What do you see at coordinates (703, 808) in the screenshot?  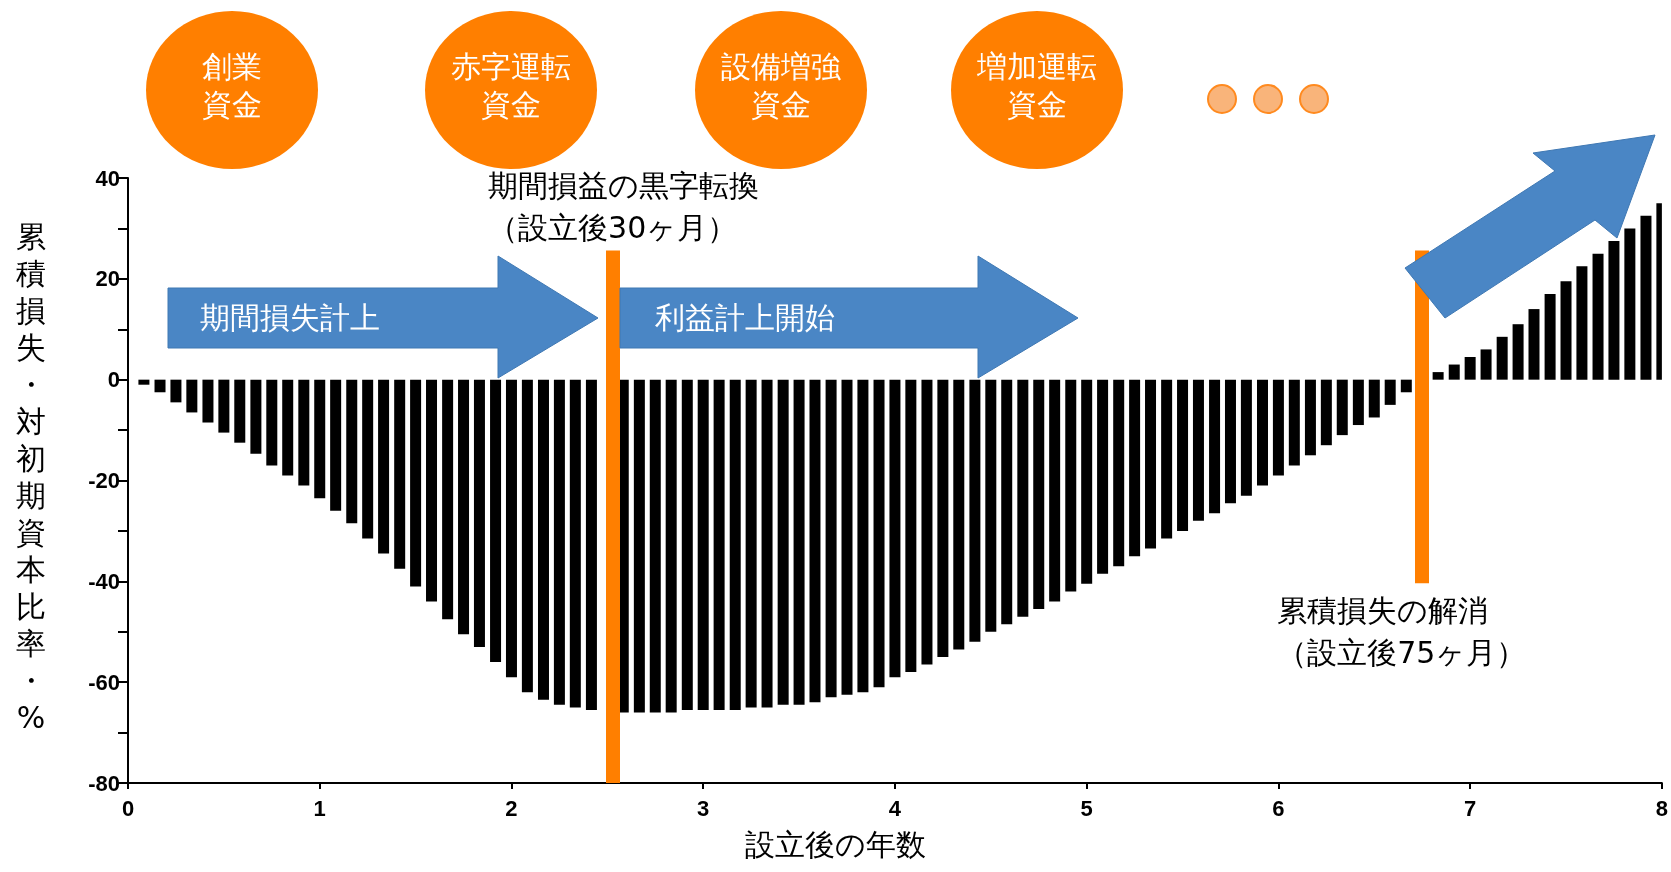 I see `x-tick-label: 3` at bounding box center [703, 808].